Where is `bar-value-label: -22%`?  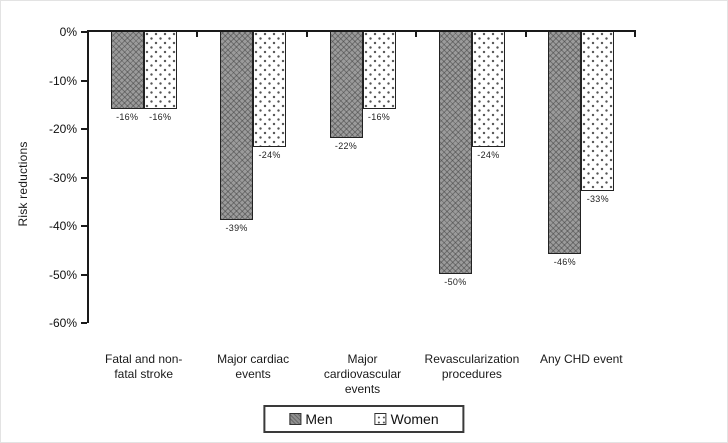 bar-value-label: -22% is located at coordinates (346, 145).